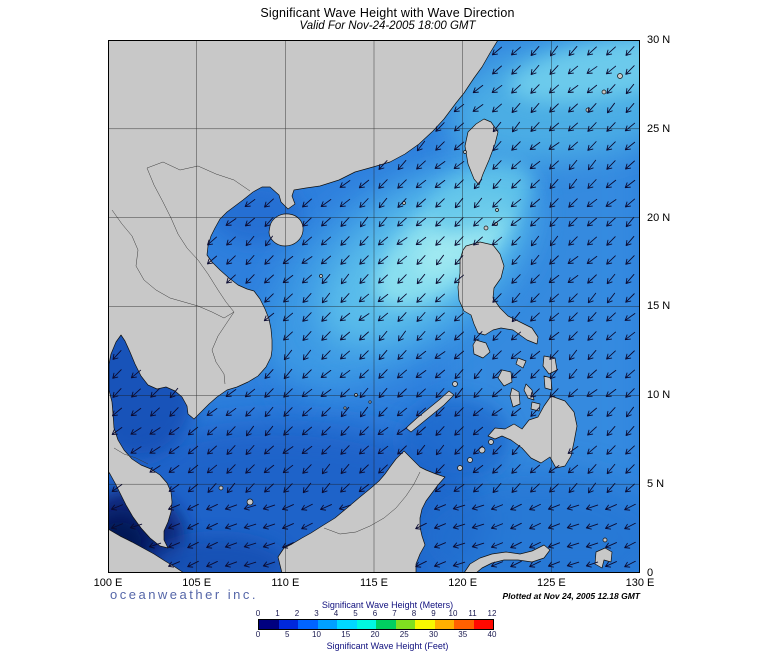 Image resolution: width=775 pixels, height=665 pixels. Describe the element at coordinates (404, 634) in the screenshot. I see `legend-tick: 25` at that location.